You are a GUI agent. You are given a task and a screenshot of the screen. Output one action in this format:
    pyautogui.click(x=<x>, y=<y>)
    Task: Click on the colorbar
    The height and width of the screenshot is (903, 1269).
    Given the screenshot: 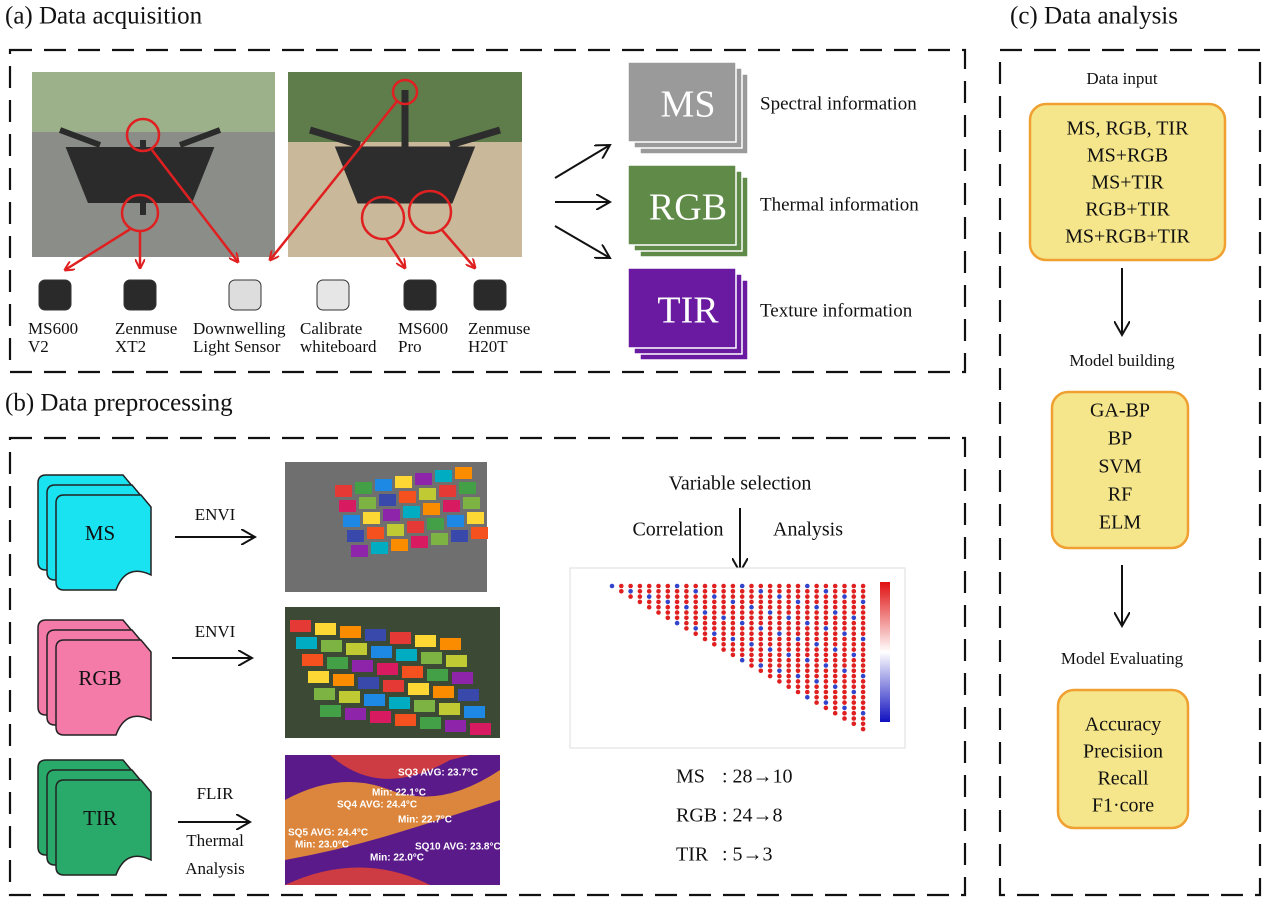 What is the action you would take?
    pyautogui.click(x=885, y=652)
    